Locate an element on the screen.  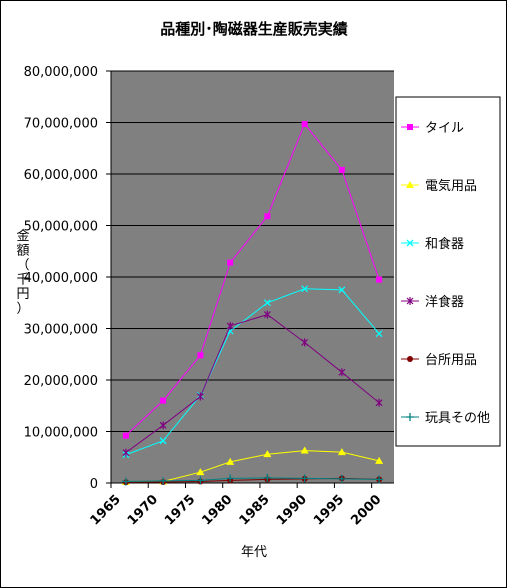
legend-item: 電気用品 is located at coordinates (439, 186).